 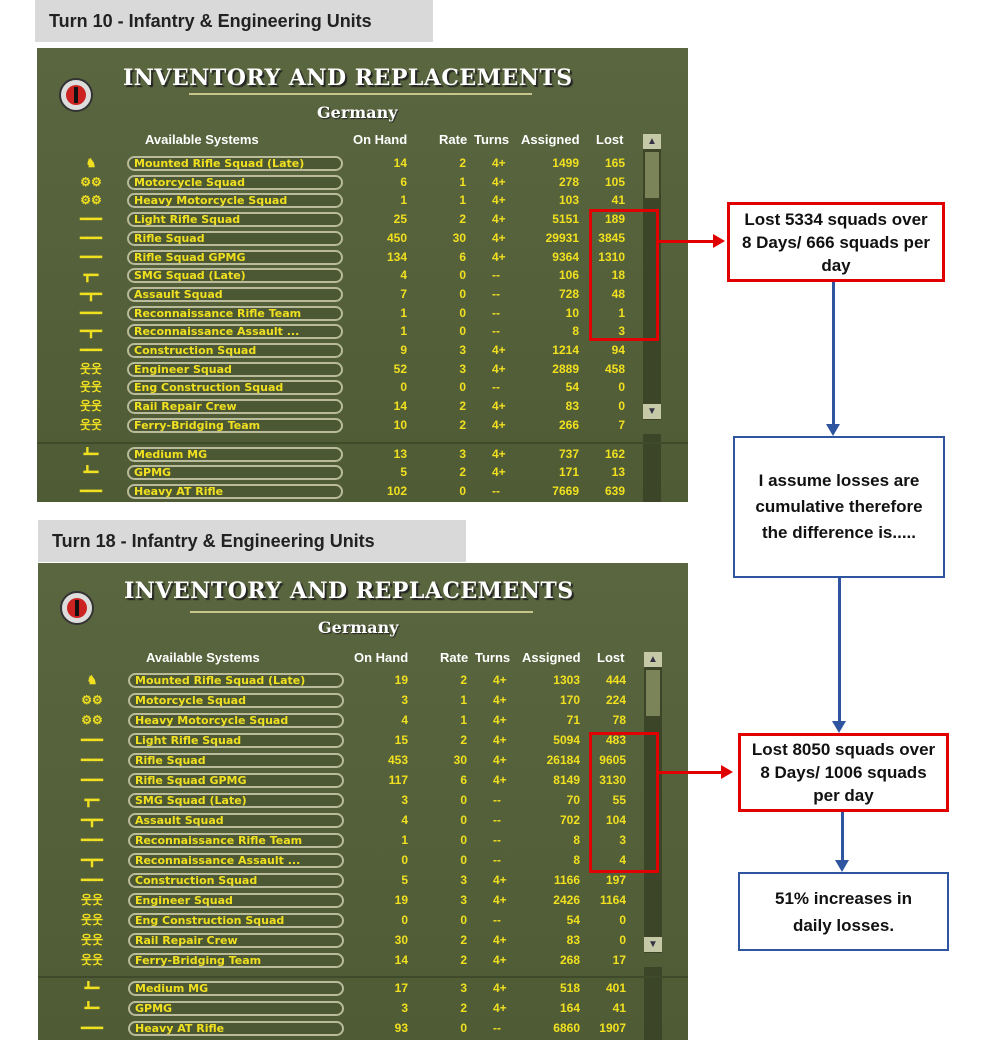 I want to click on table-row: ⚙⚙ Heavy Motorcycle Squad 4 1 4+ 71 78, so click(x=348, y=723).